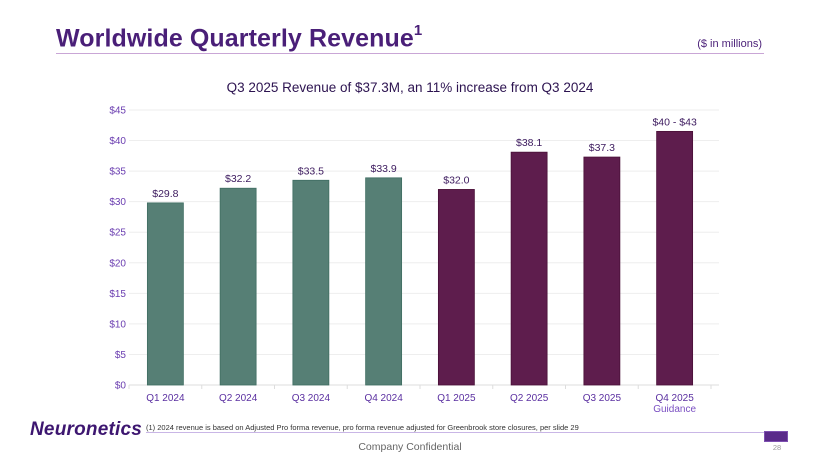 This screenshot has width=820, height=461. I want to click on bar-q4-2024, so click(384, 281).